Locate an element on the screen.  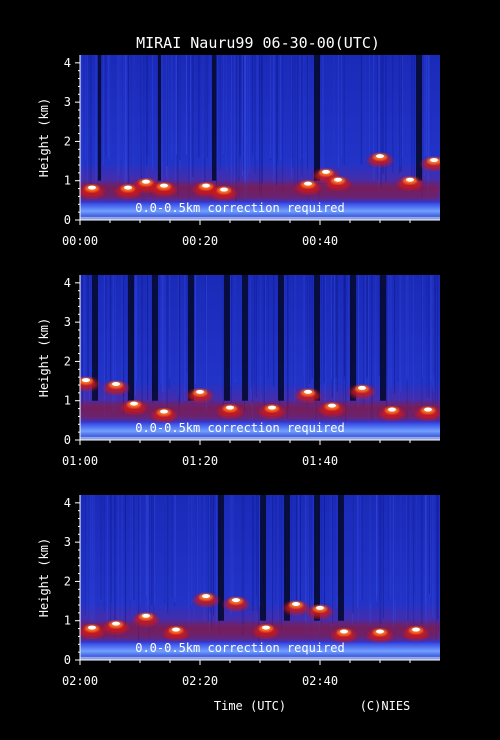
figure-title: MIRAI Nauru99 06-30-00(UTC) is located at coordinates (258, 43).